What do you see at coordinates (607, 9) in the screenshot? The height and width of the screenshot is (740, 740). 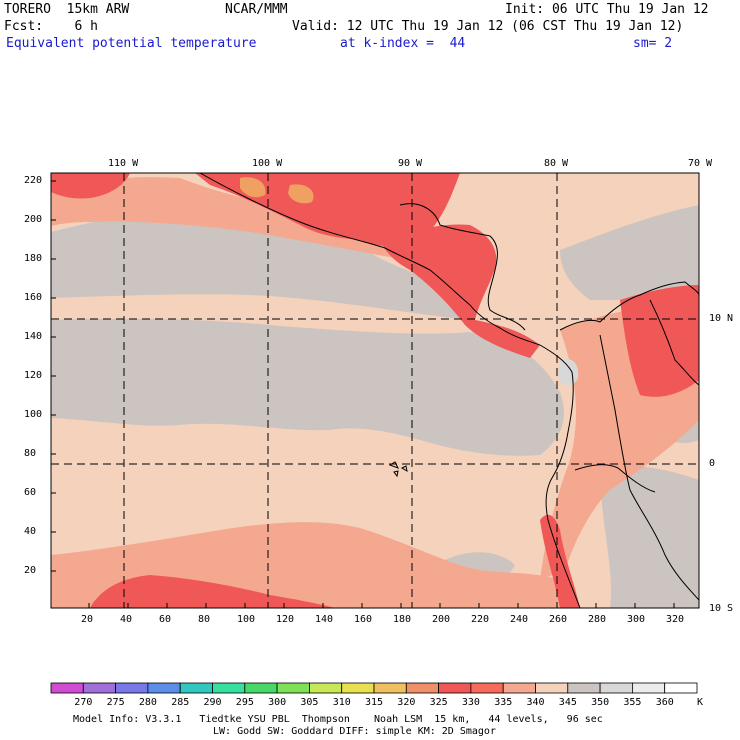 I see `init-time: Init: 06 UTC Thu 19 Jan 12` at bounding box center [607, 9].